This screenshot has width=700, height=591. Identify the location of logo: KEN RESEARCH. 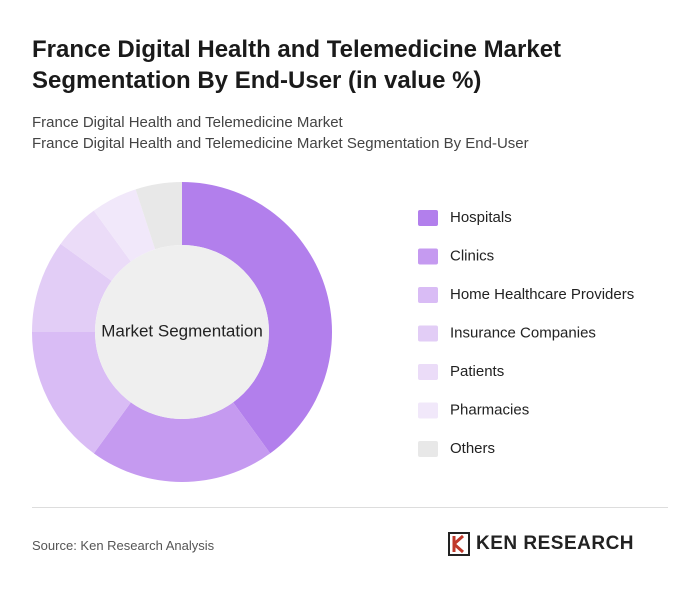
(541, 544).